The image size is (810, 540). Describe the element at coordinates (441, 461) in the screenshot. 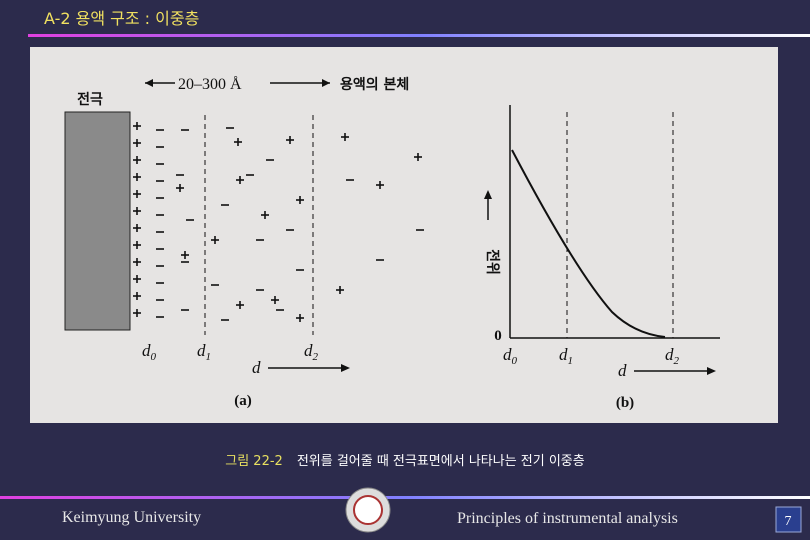

I see `caption-text: 전위를 걸어줄 때 전극표면에서 나타나는 전기 이중층` at that location.